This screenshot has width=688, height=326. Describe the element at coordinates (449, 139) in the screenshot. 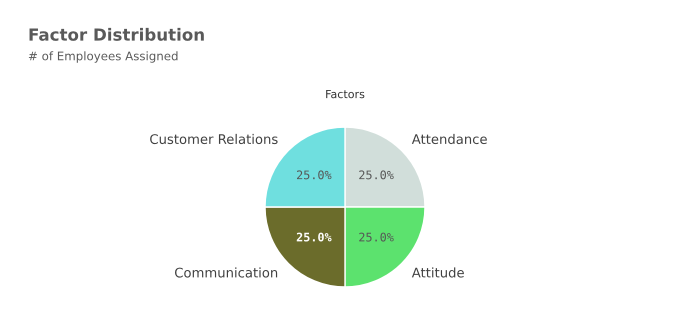

I see `slice-label: Attendance` at that location.